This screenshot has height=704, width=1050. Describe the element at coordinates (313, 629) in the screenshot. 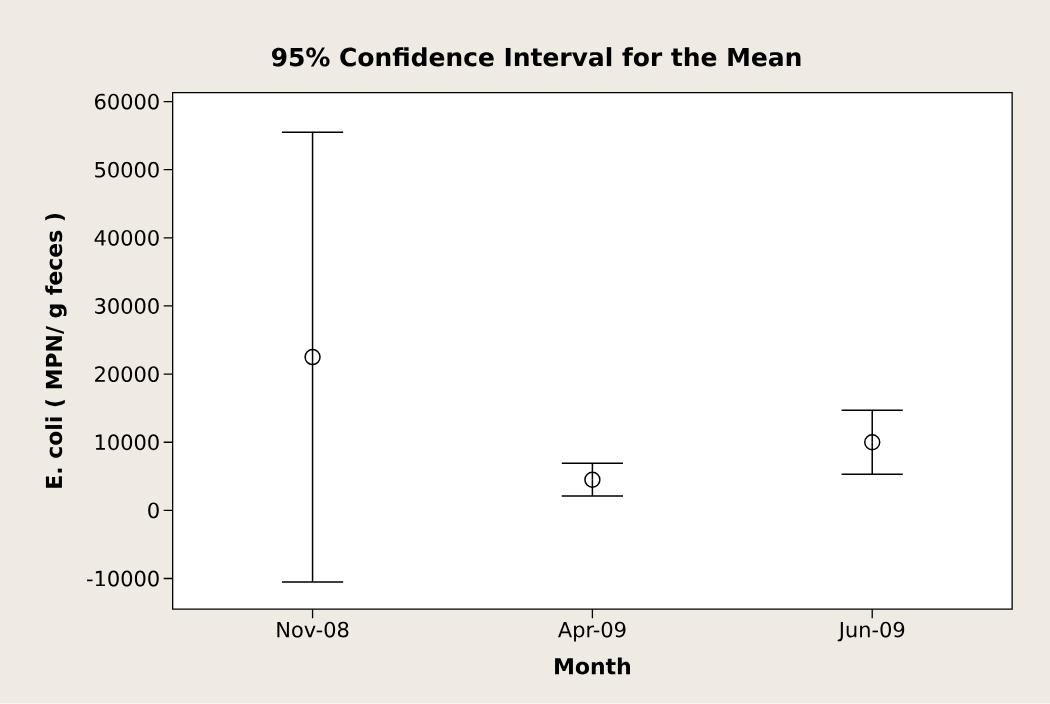

I see `x-tick-label: Nov-08` at that location.